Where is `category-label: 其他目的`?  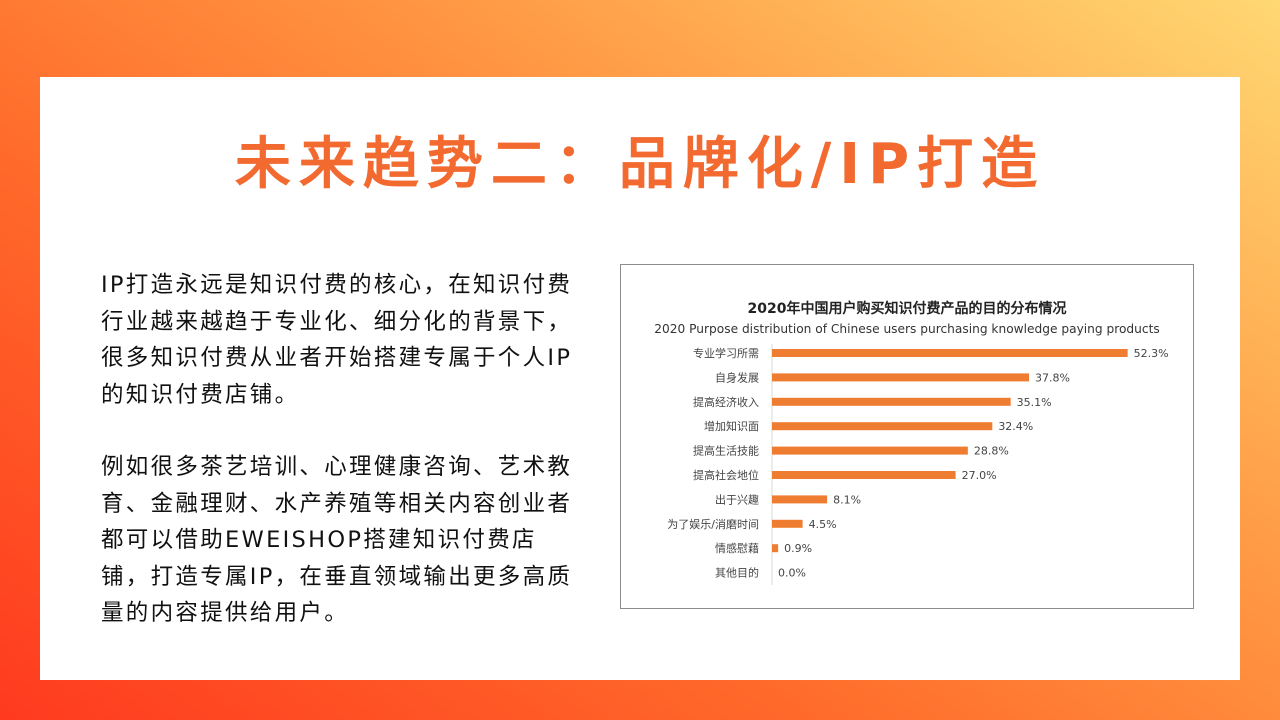
category-label: 其他目的 is located at coordinates (737, 573).